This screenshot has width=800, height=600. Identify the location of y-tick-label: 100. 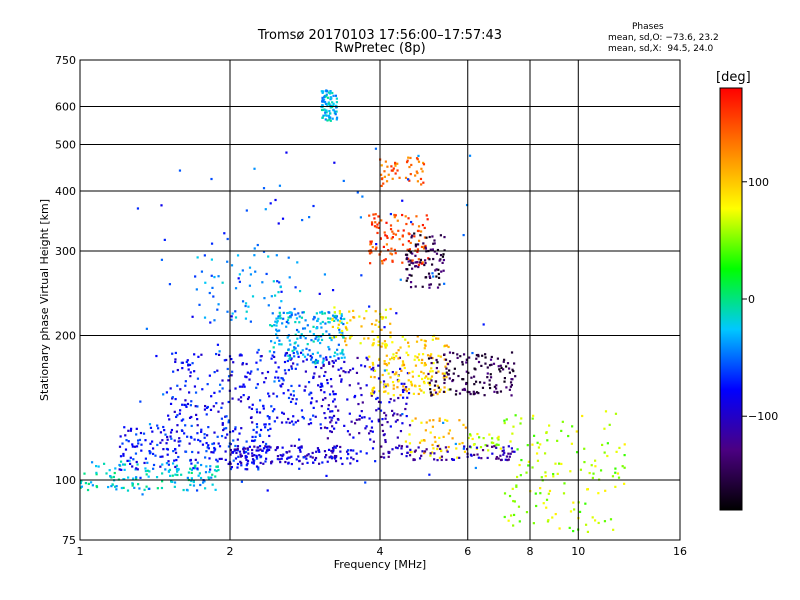
(65, 480).